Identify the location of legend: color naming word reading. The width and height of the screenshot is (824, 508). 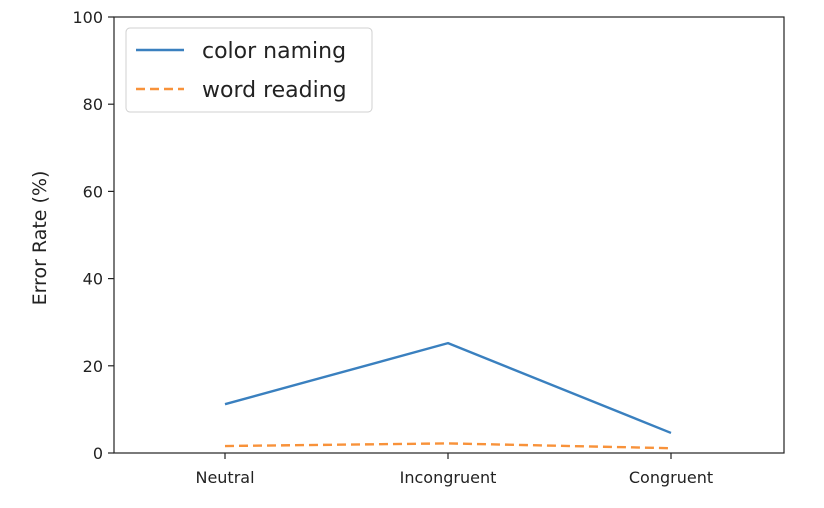
(249, 70).